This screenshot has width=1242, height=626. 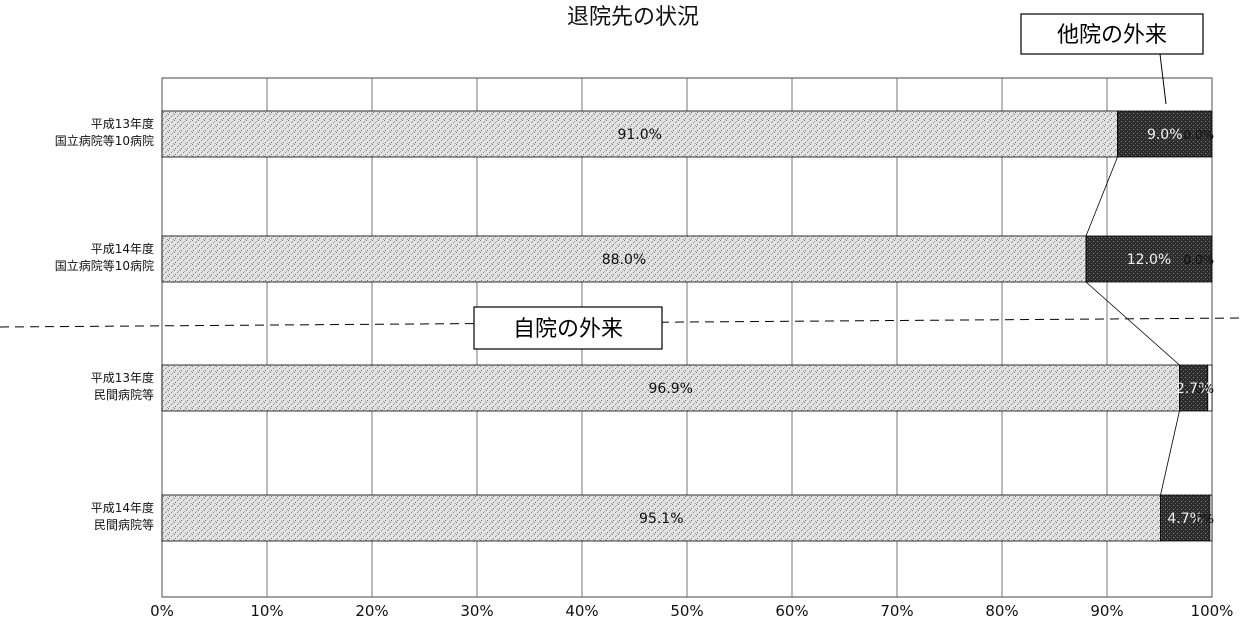 What do you see at coordinates (581, 611) in the screenshot?
I see `x-tick-label: 40%` at bounding box center [581, 611].